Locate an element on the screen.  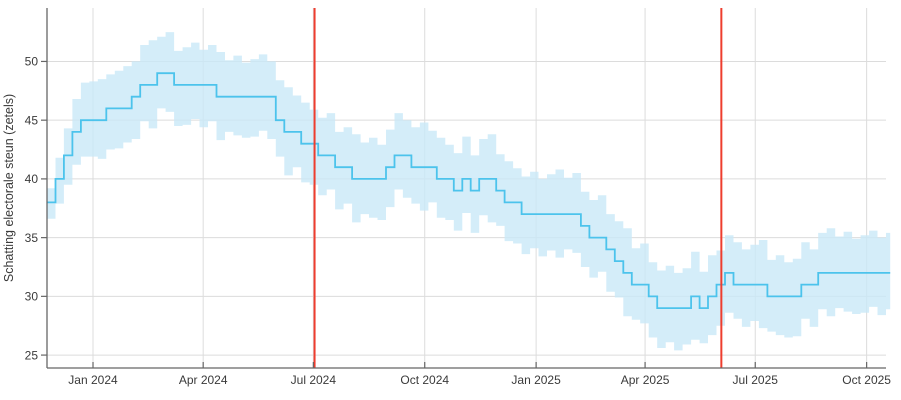
x-tick-label: Jul 2025 is located at coordinates (756, 380).